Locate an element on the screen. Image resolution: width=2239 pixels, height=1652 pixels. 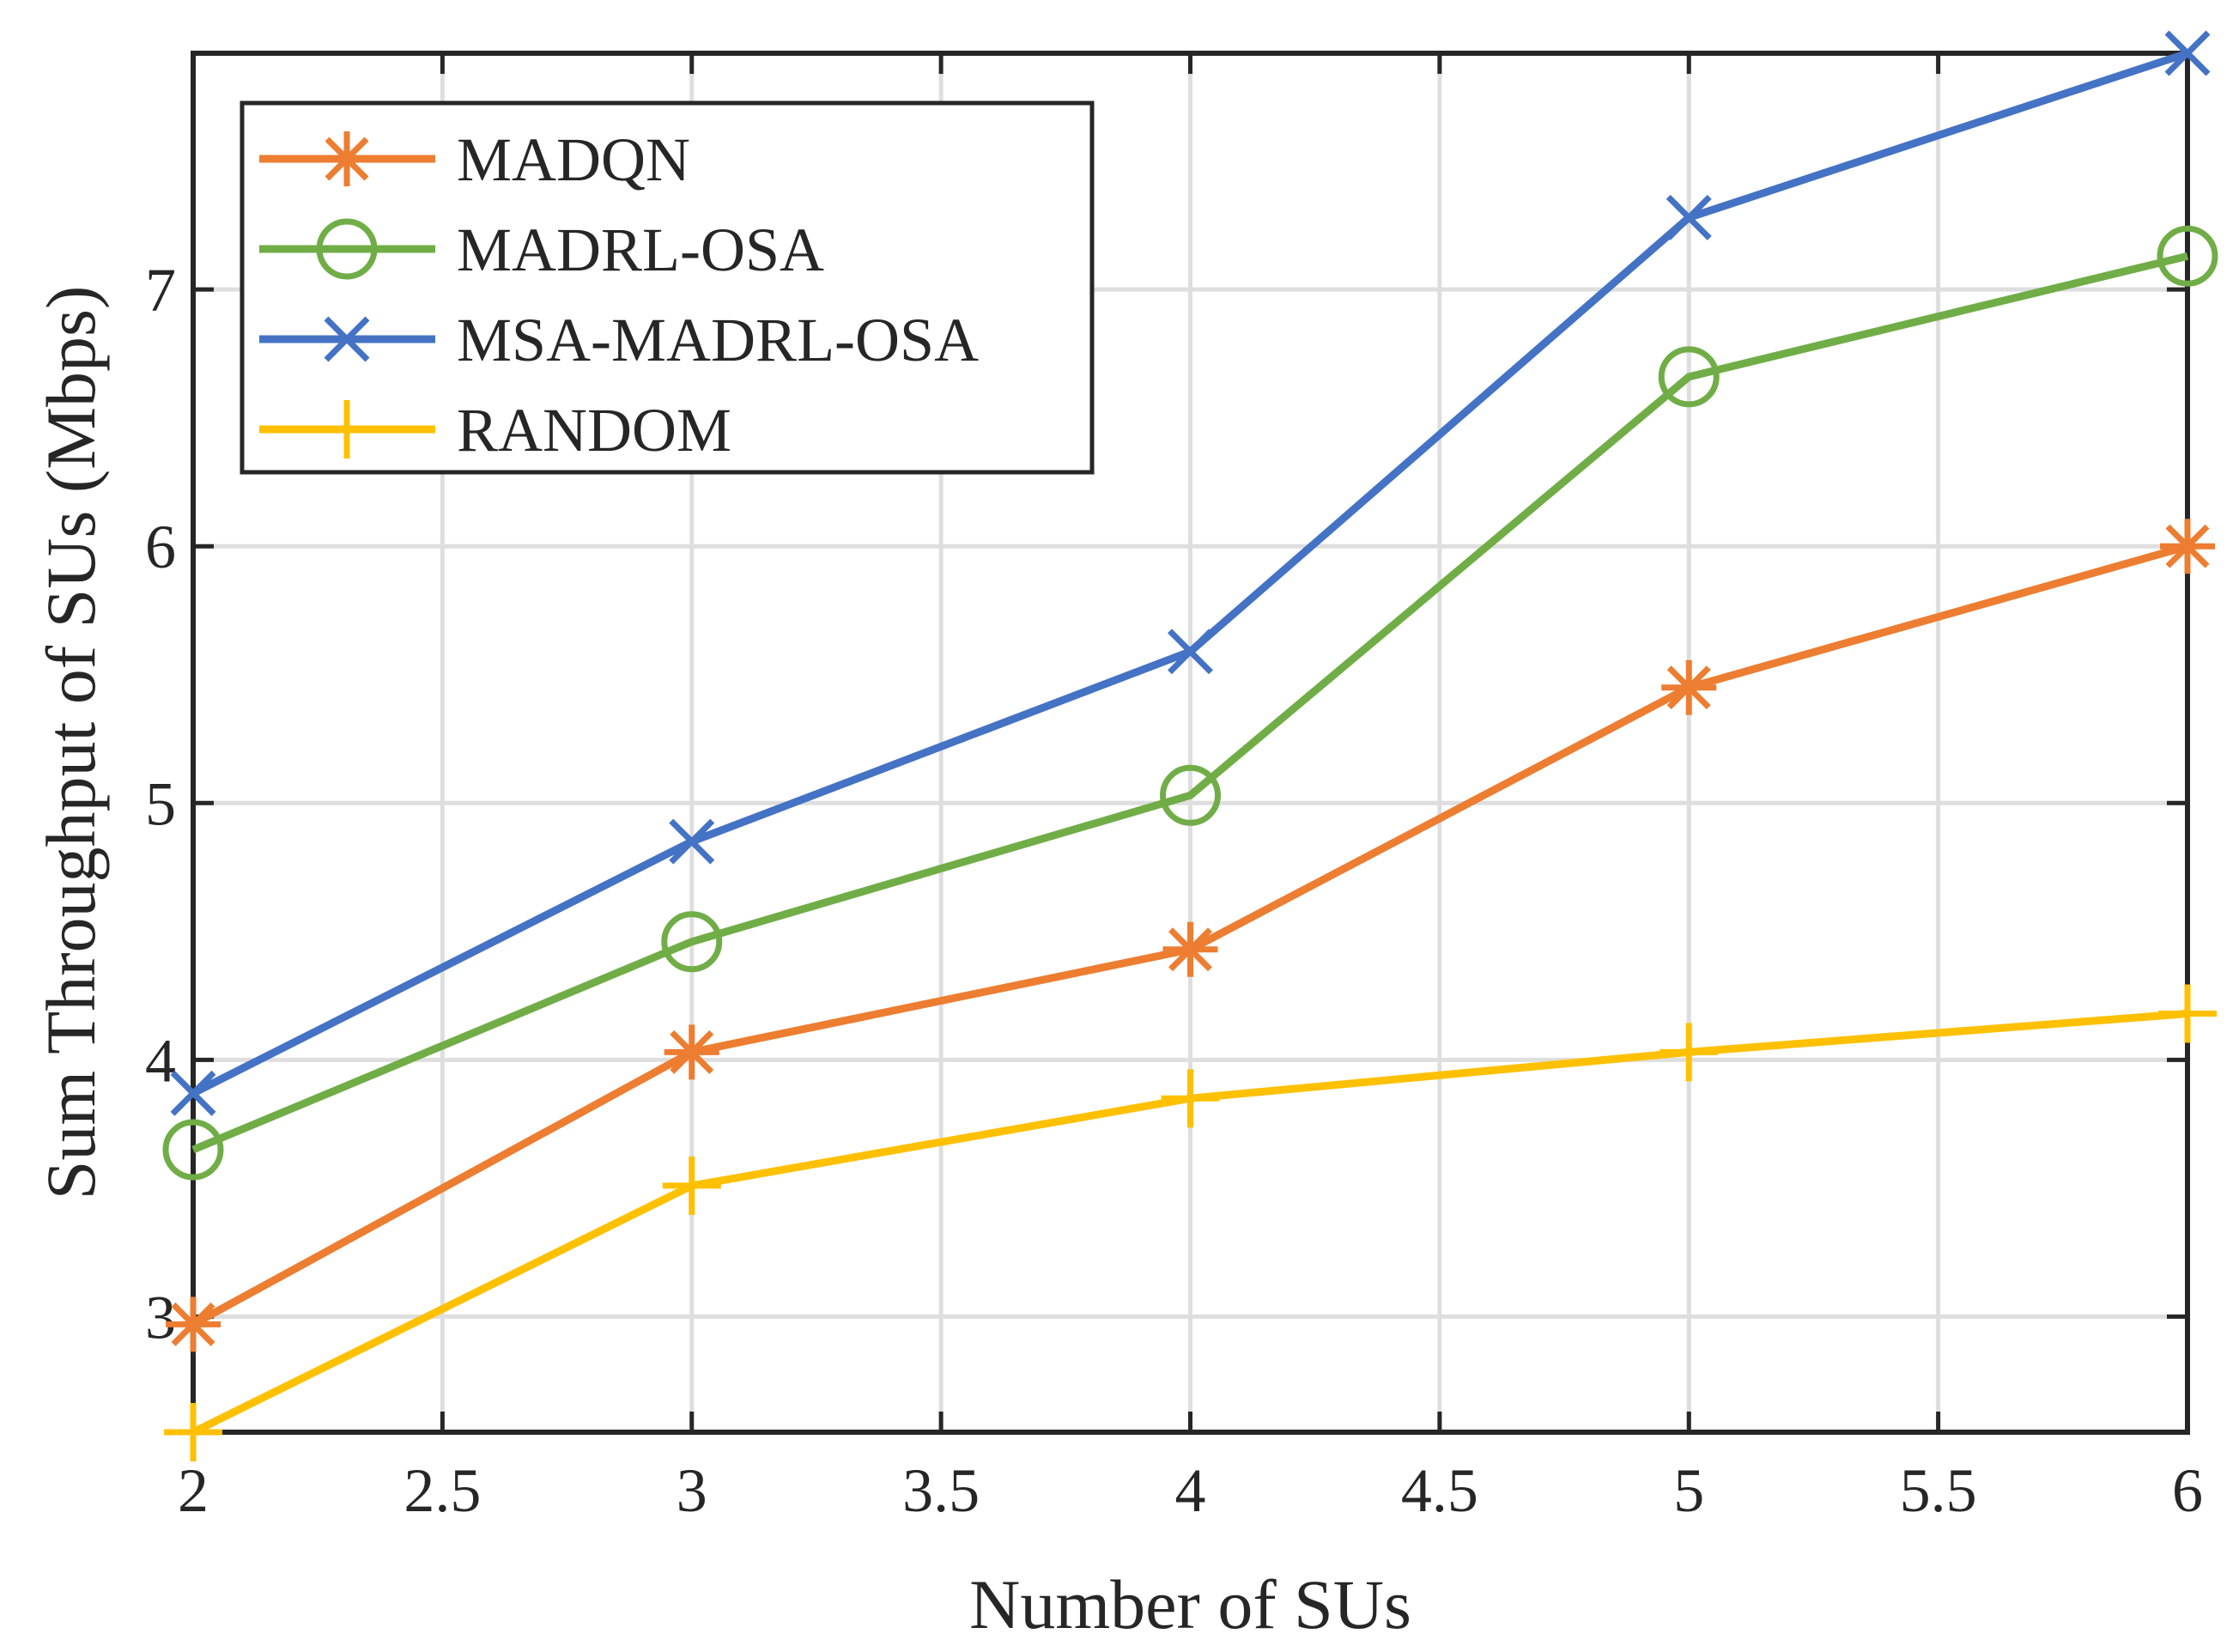
x-tick-label: 5.5 is located at coordinates (1938, 1490).